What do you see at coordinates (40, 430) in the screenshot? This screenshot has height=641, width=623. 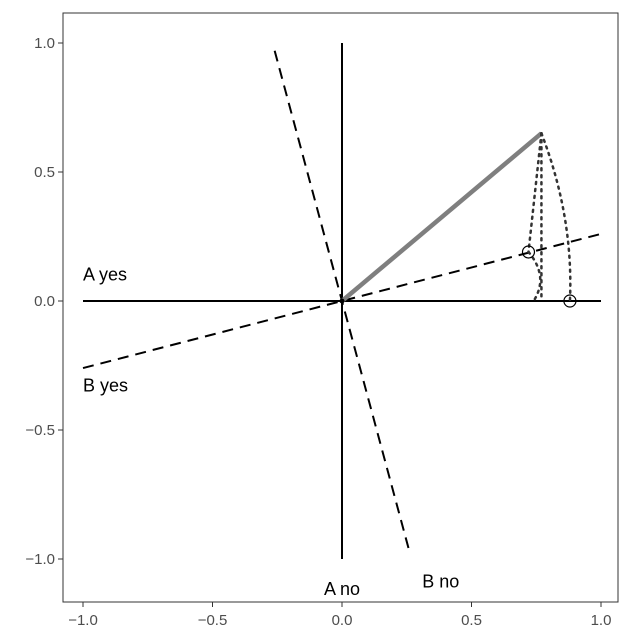 I see `y-tick-label: −0.5` at bounding box center [40, 430].